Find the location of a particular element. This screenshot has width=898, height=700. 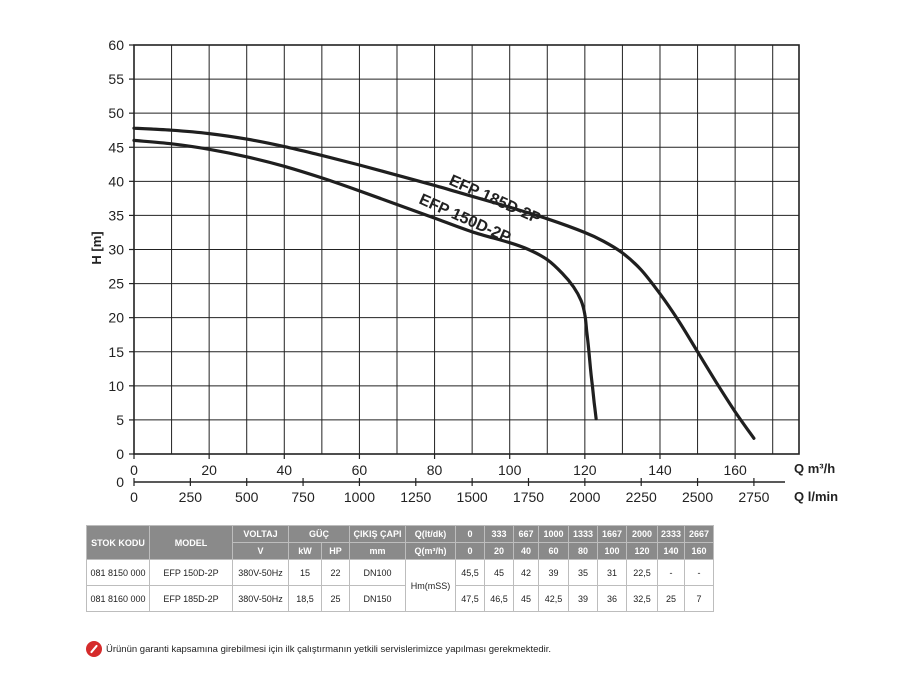

head-value: 45,5 is located at coordinates (470, 572).